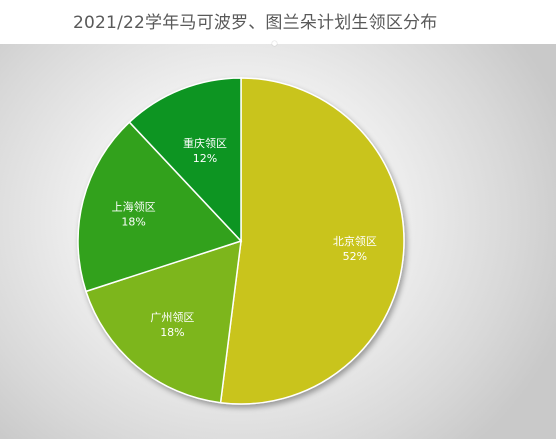 The width and height of the screenshot is (556, 439). Describe the element at coordinates (274, 43) in the screenshot. I see `selection-handle` at that location.